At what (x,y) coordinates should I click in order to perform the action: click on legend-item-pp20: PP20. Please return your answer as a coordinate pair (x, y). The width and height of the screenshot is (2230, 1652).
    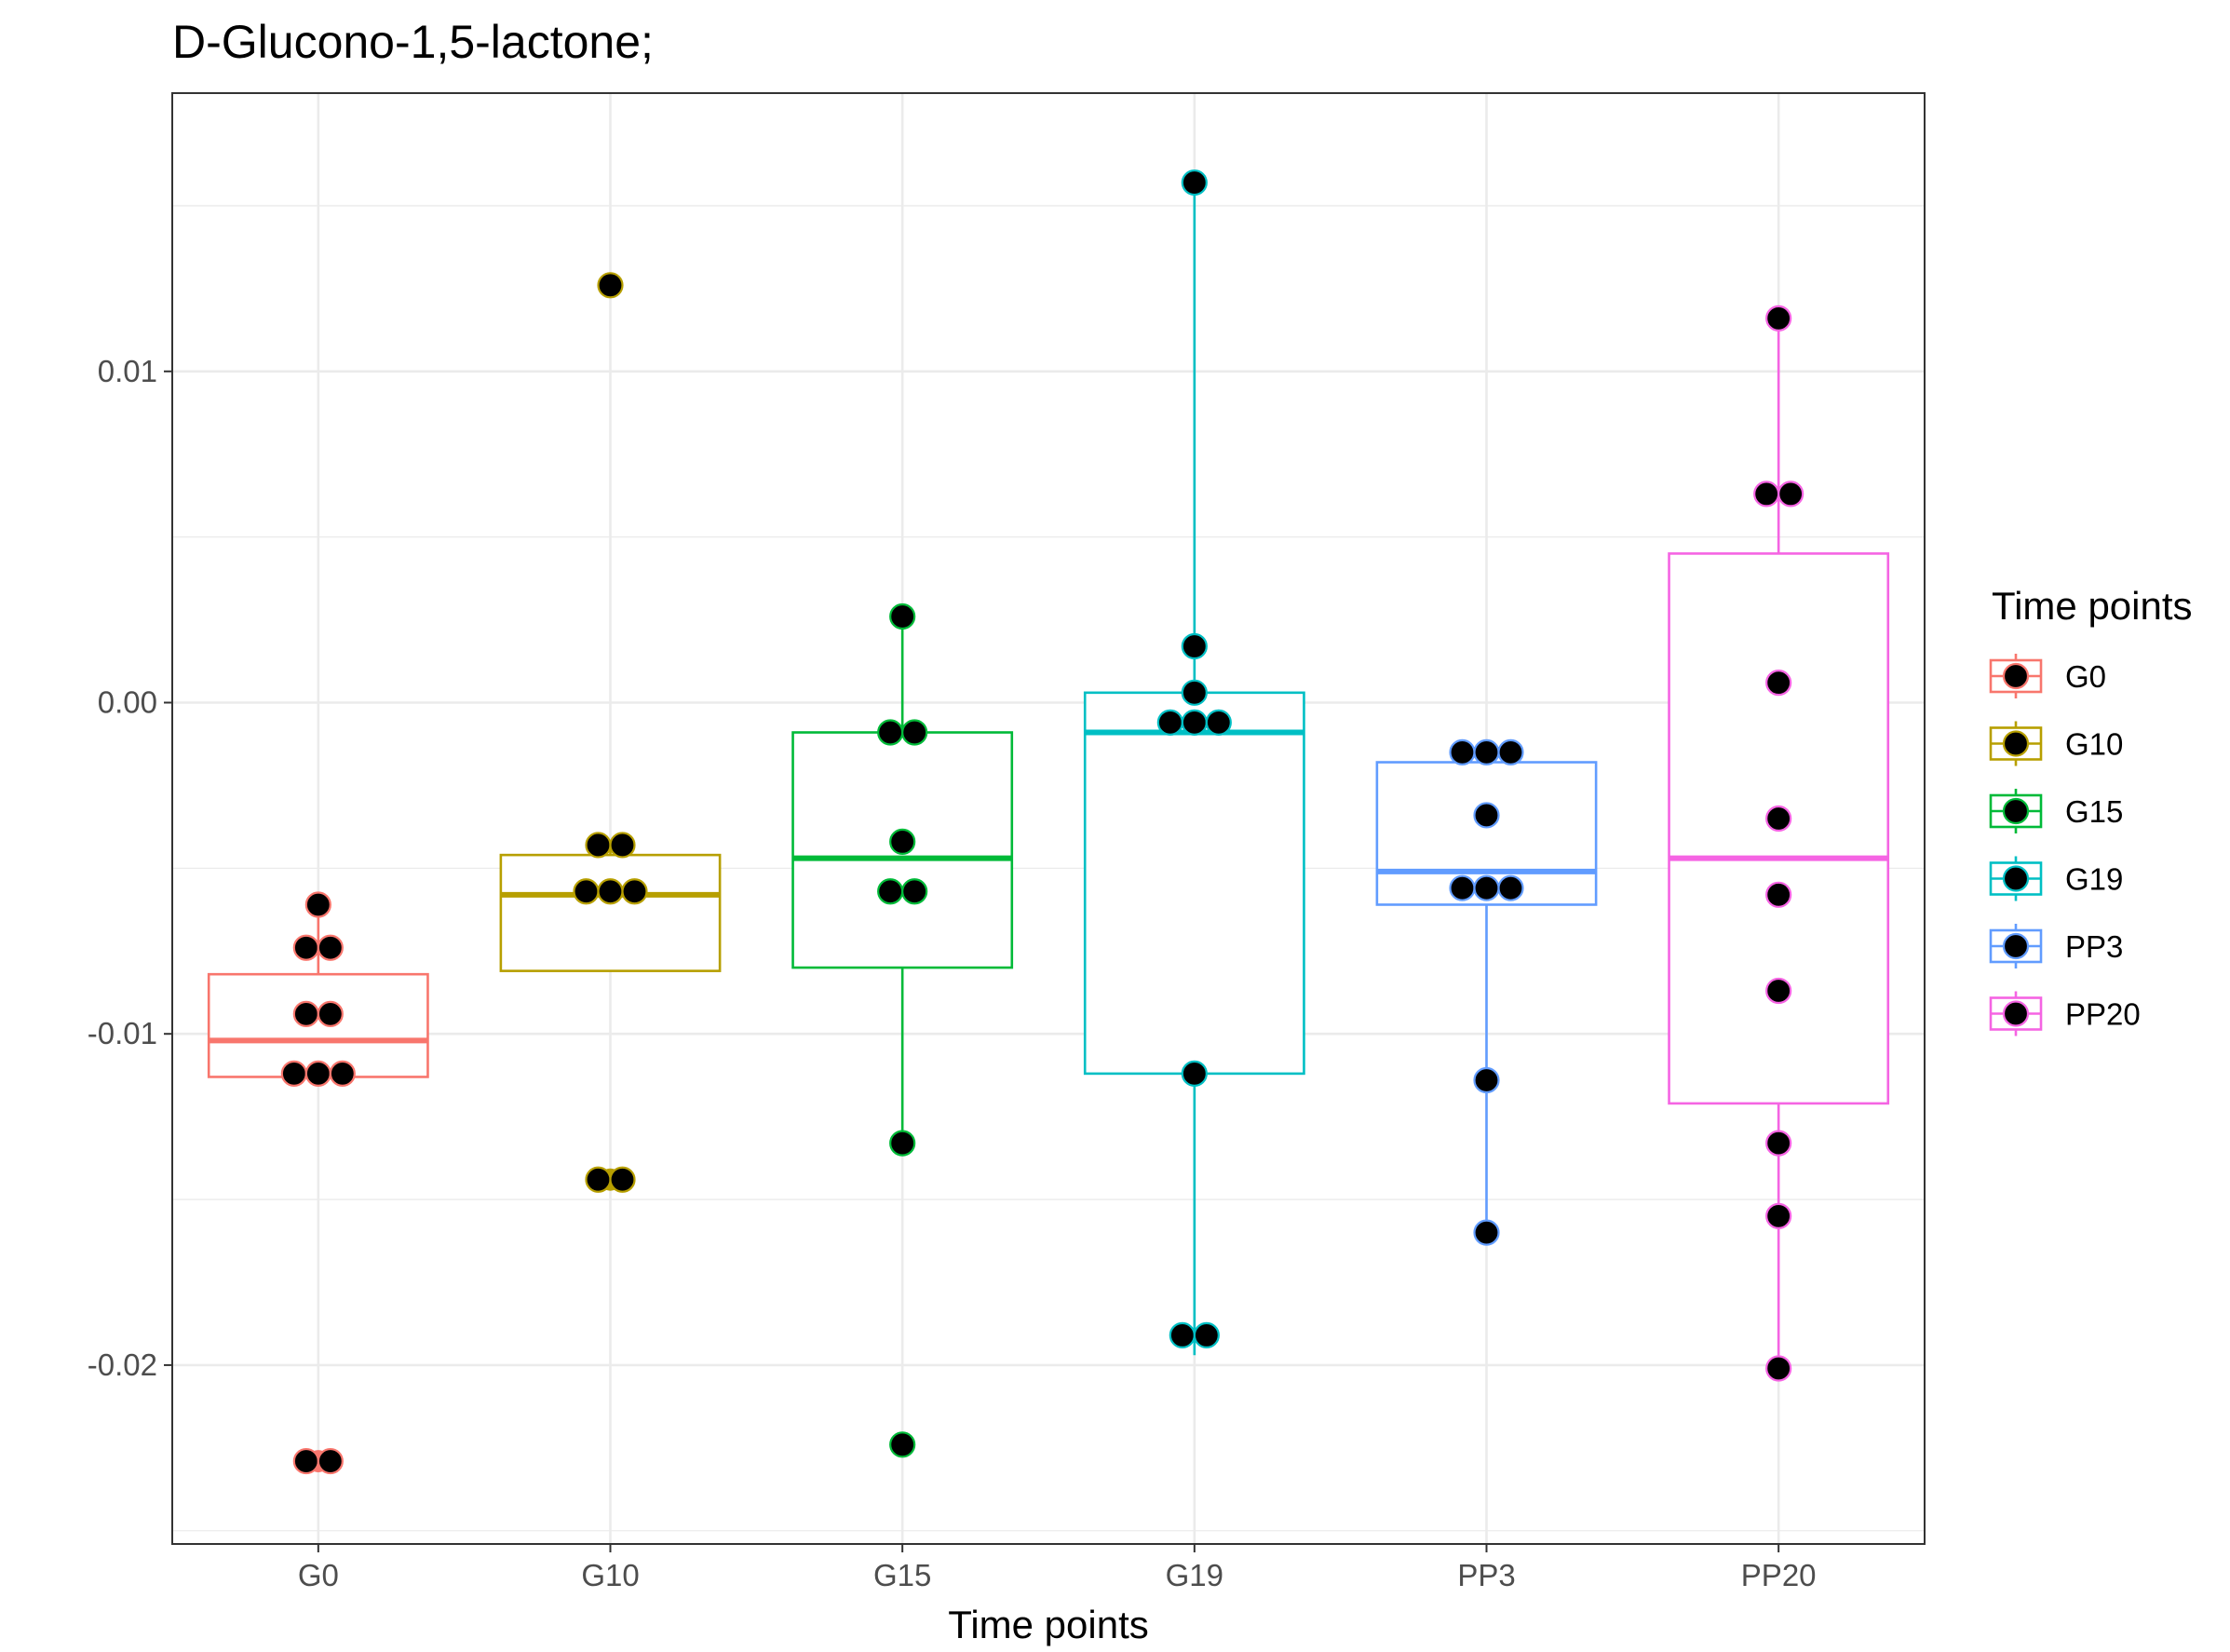
    Looking at the image, I should click on (2065, 1013).